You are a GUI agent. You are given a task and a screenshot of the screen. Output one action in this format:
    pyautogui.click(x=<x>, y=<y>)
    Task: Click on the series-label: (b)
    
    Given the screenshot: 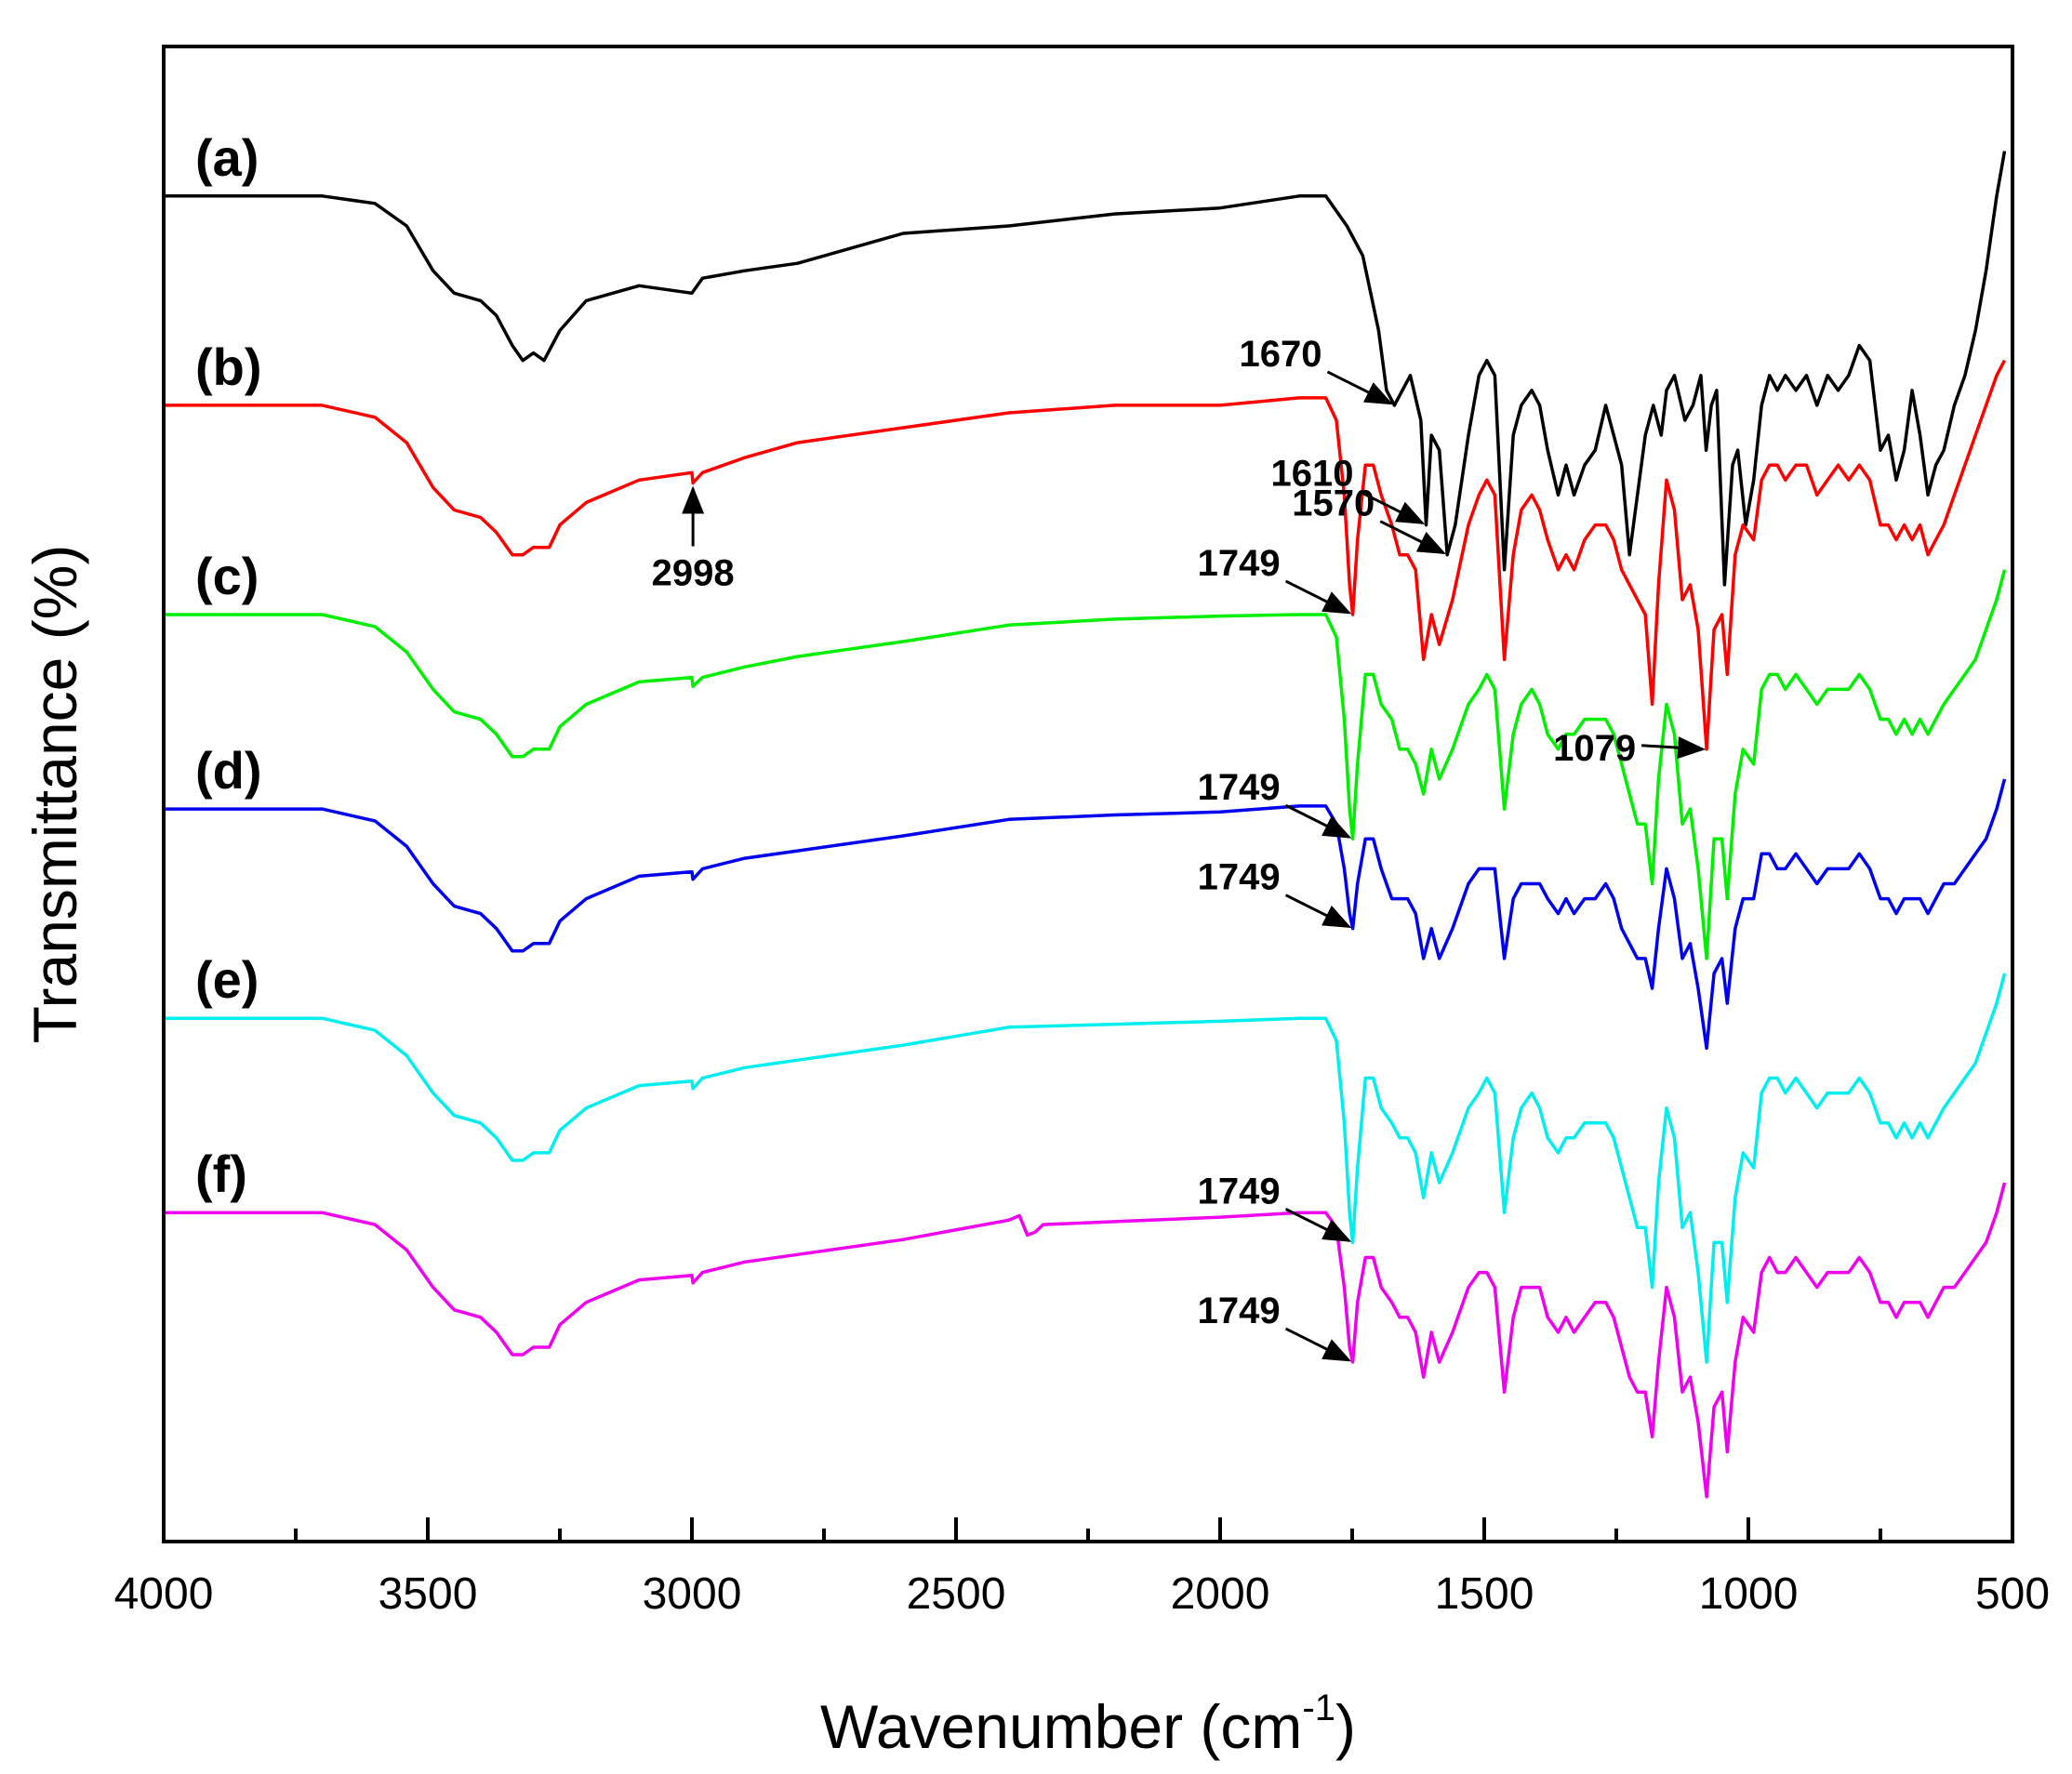 What is the action you would take?
    pyautogui.click(x=228, y=367)
    